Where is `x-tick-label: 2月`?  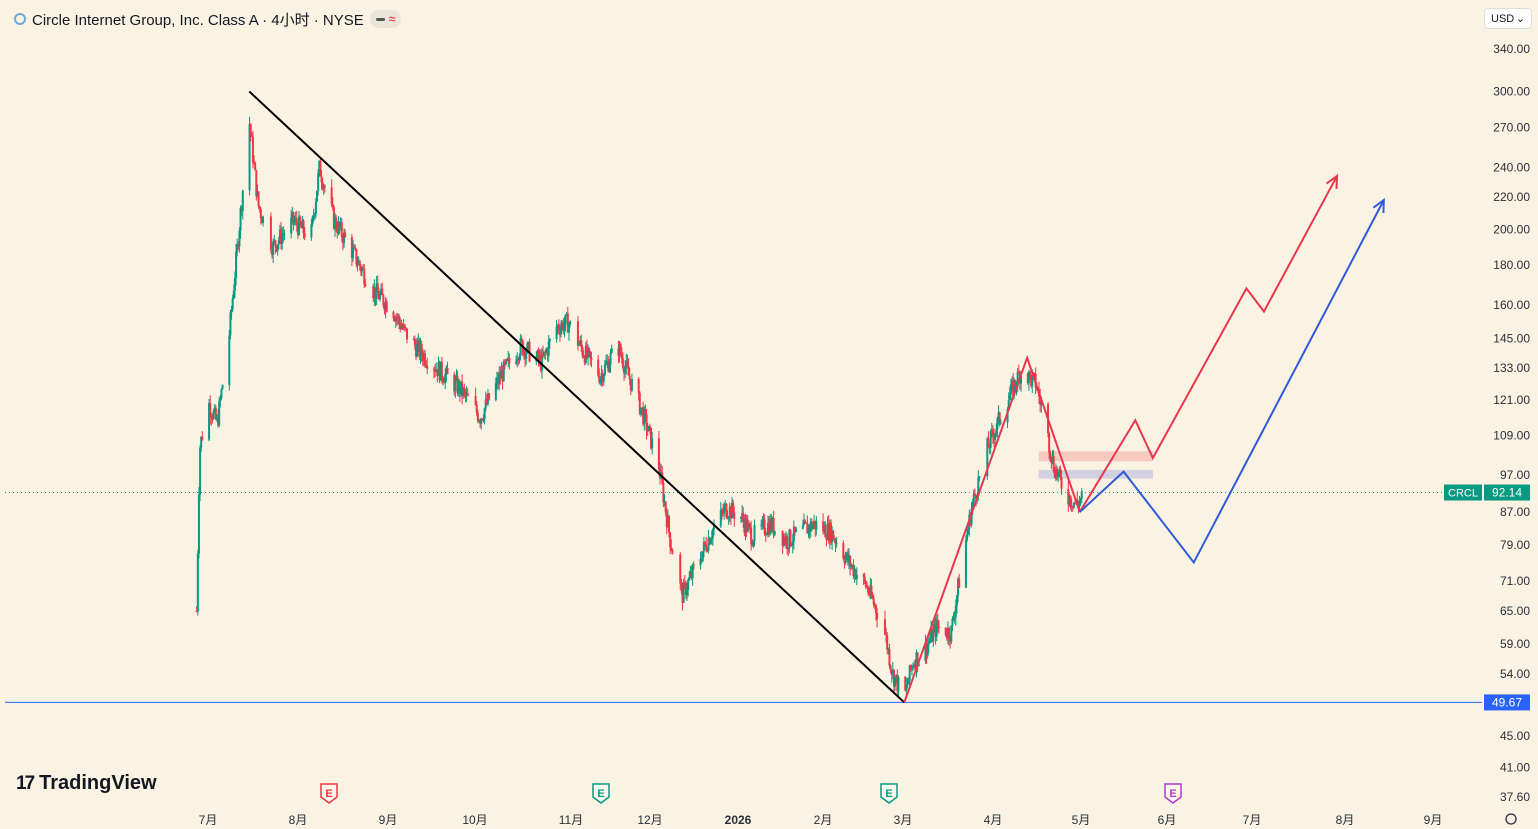
x-tick-label: 2月 is located at coordinates (823, 820).